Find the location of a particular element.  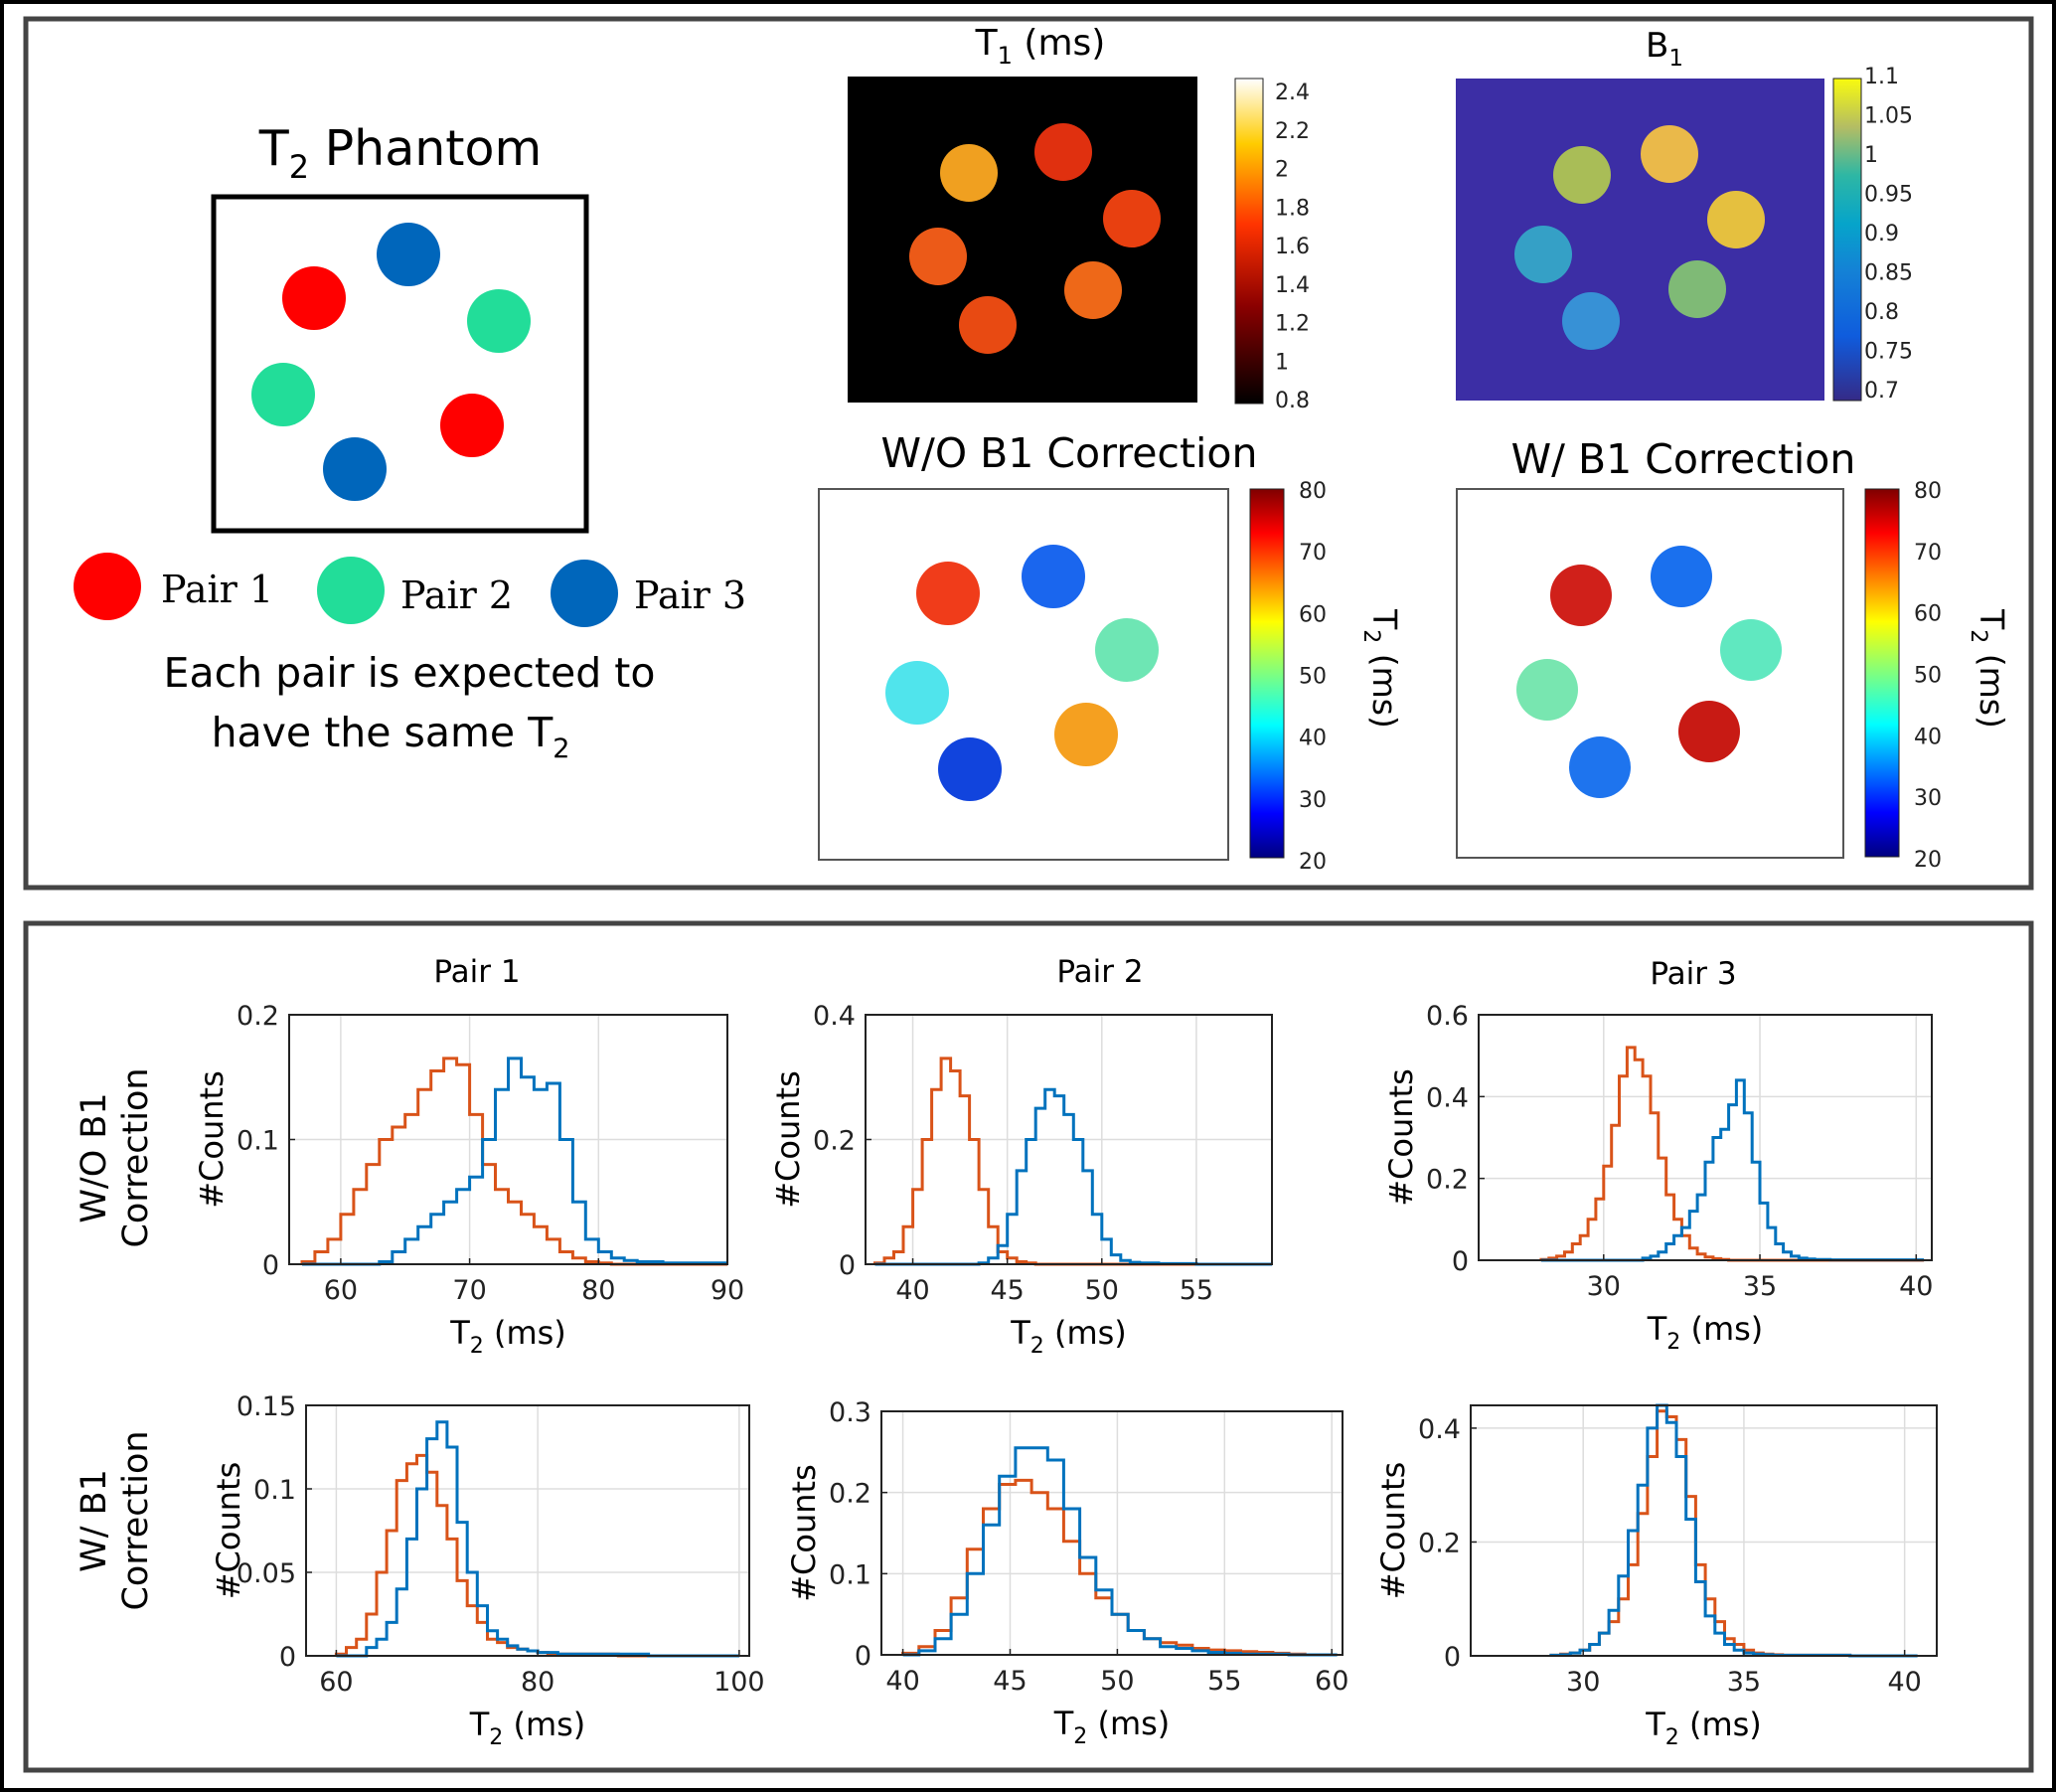

colorbar-tick-label: 2.4 is located at coordinates (1292, 93).